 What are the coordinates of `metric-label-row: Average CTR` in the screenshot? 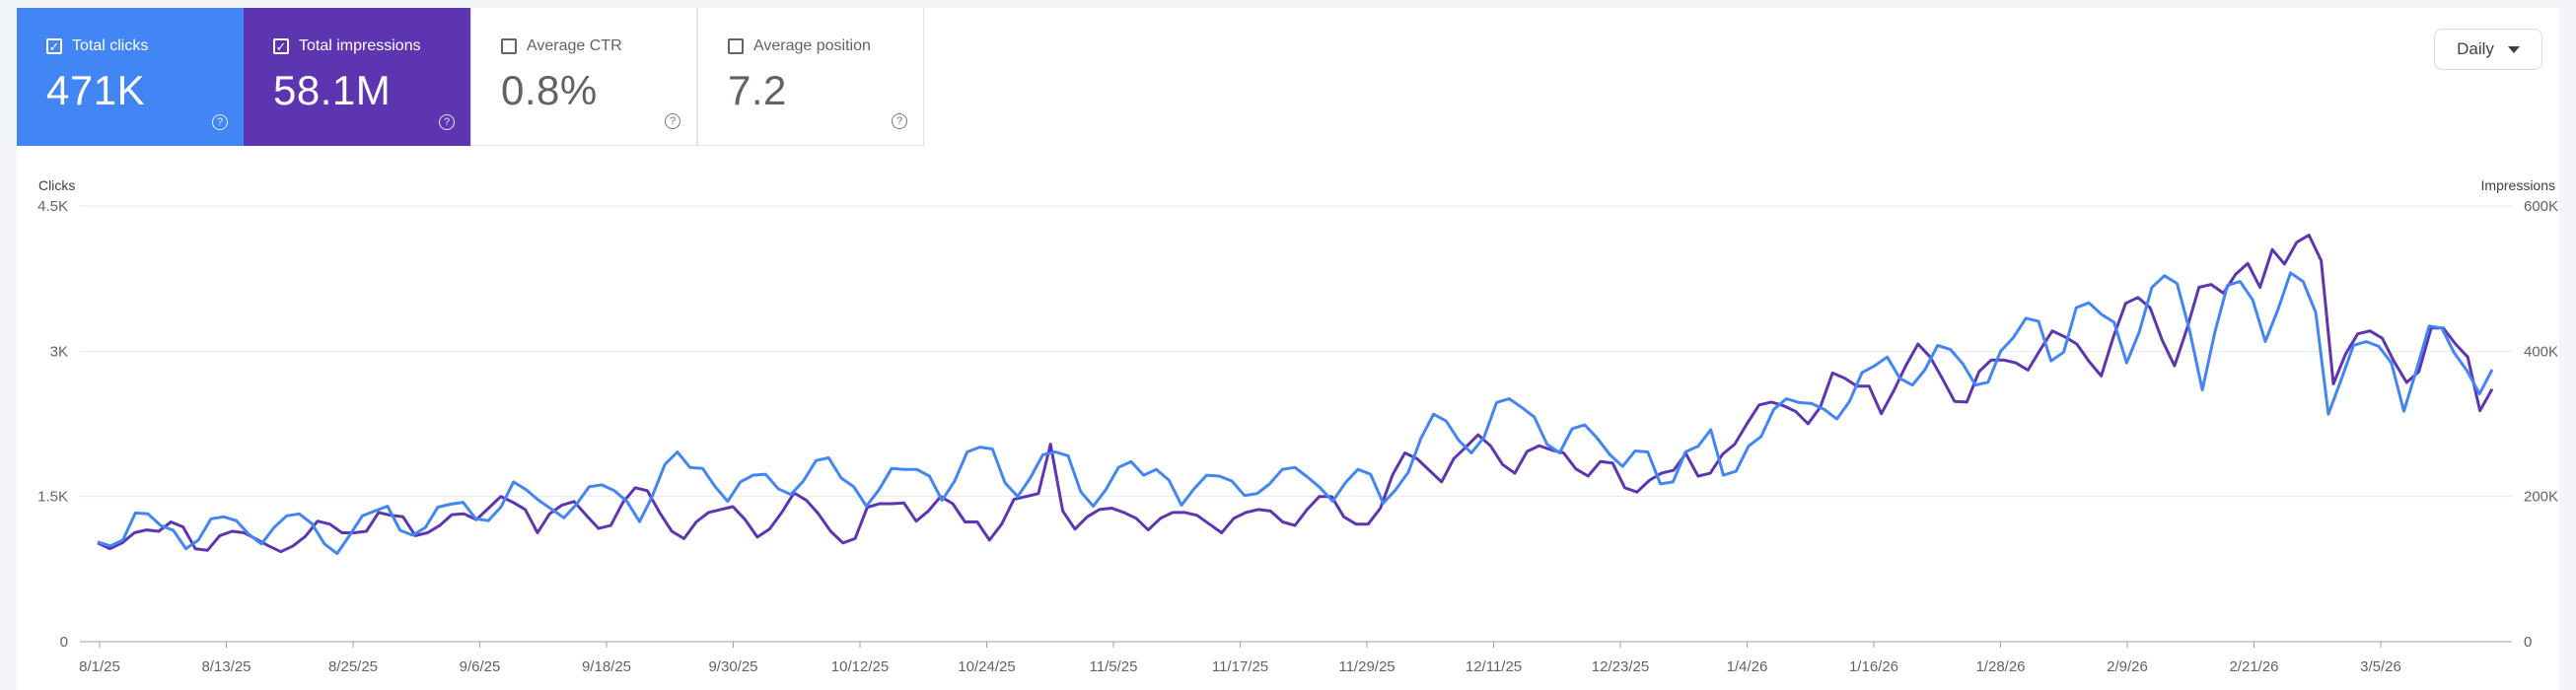 It's located at (598, 46).